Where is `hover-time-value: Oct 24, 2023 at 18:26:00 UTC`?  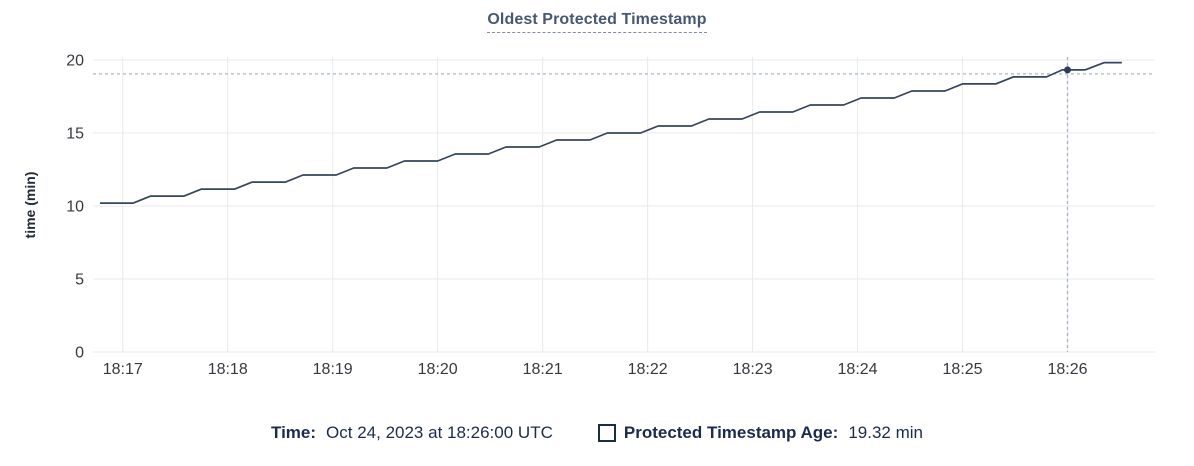
hover-time-value: Oct 24, 2023 at 18:26:00 UTC is located at coordinates (439, 432).